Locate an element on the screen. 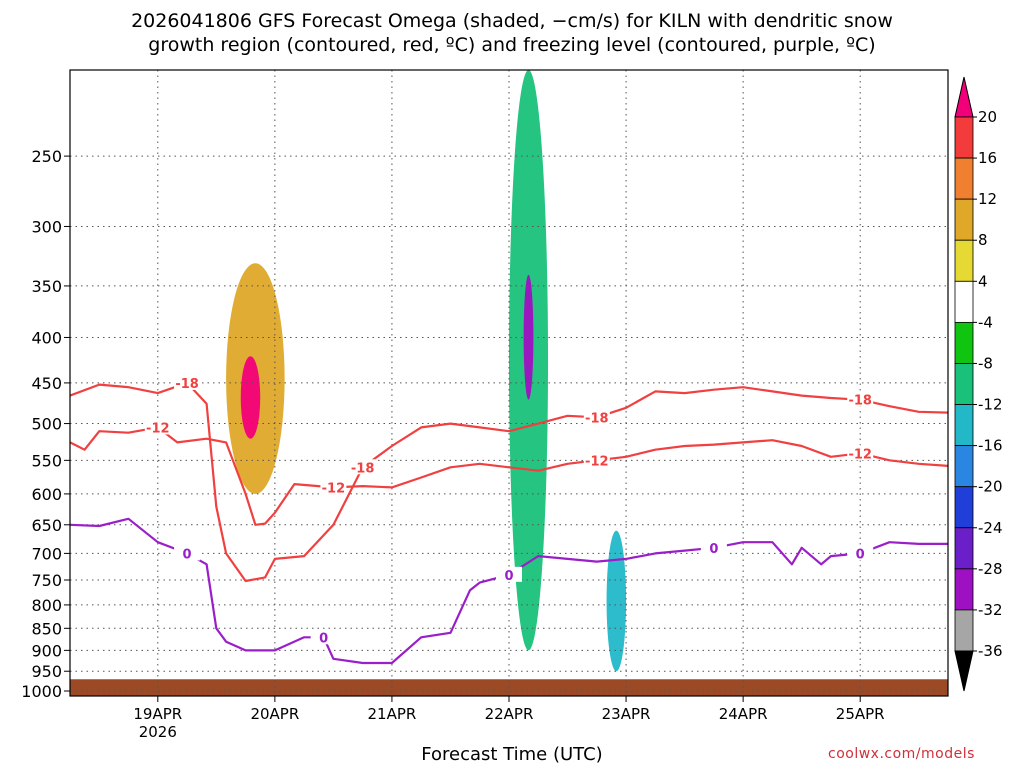 The image size is (1024, 768). colorbar-label: -20 is located at coordinates (990, 487).